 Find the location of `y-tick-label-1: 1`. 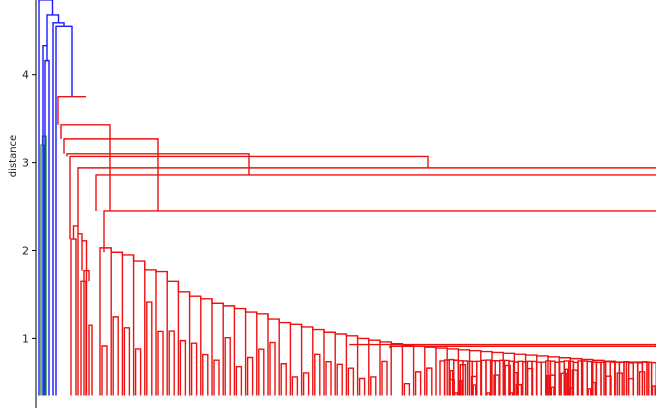

y-tick-label-1: 1 is located at coordinates (25, 338).